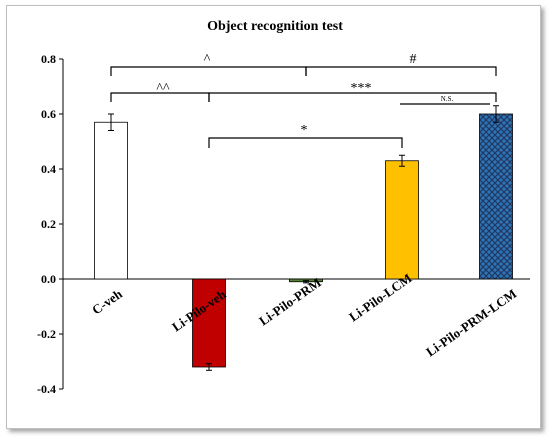 The height and width of the screenshot is (439, 550). What do you see at coordinates (48, 169) in the screenshot?
I see `y-tick-label: 0.4` at bounding box center [48, 169].